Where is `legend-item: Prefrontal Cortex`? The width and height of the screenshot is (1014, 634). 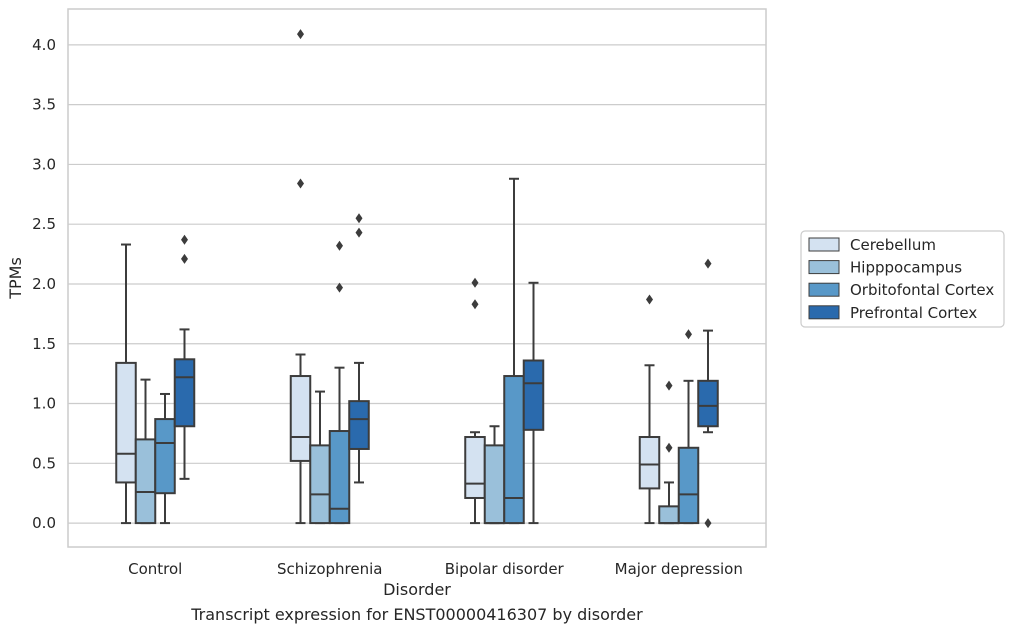 legend-item: Prefrontal Cortex is located at coordinates (892, 313).